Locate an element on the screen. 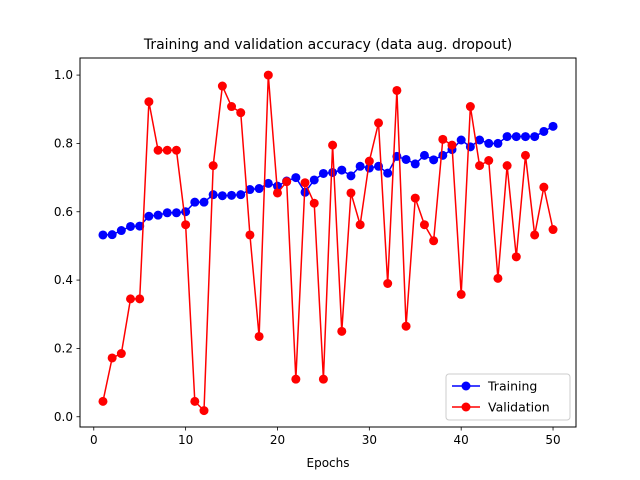  legend-training-marker is located at coordinates (466, 386).